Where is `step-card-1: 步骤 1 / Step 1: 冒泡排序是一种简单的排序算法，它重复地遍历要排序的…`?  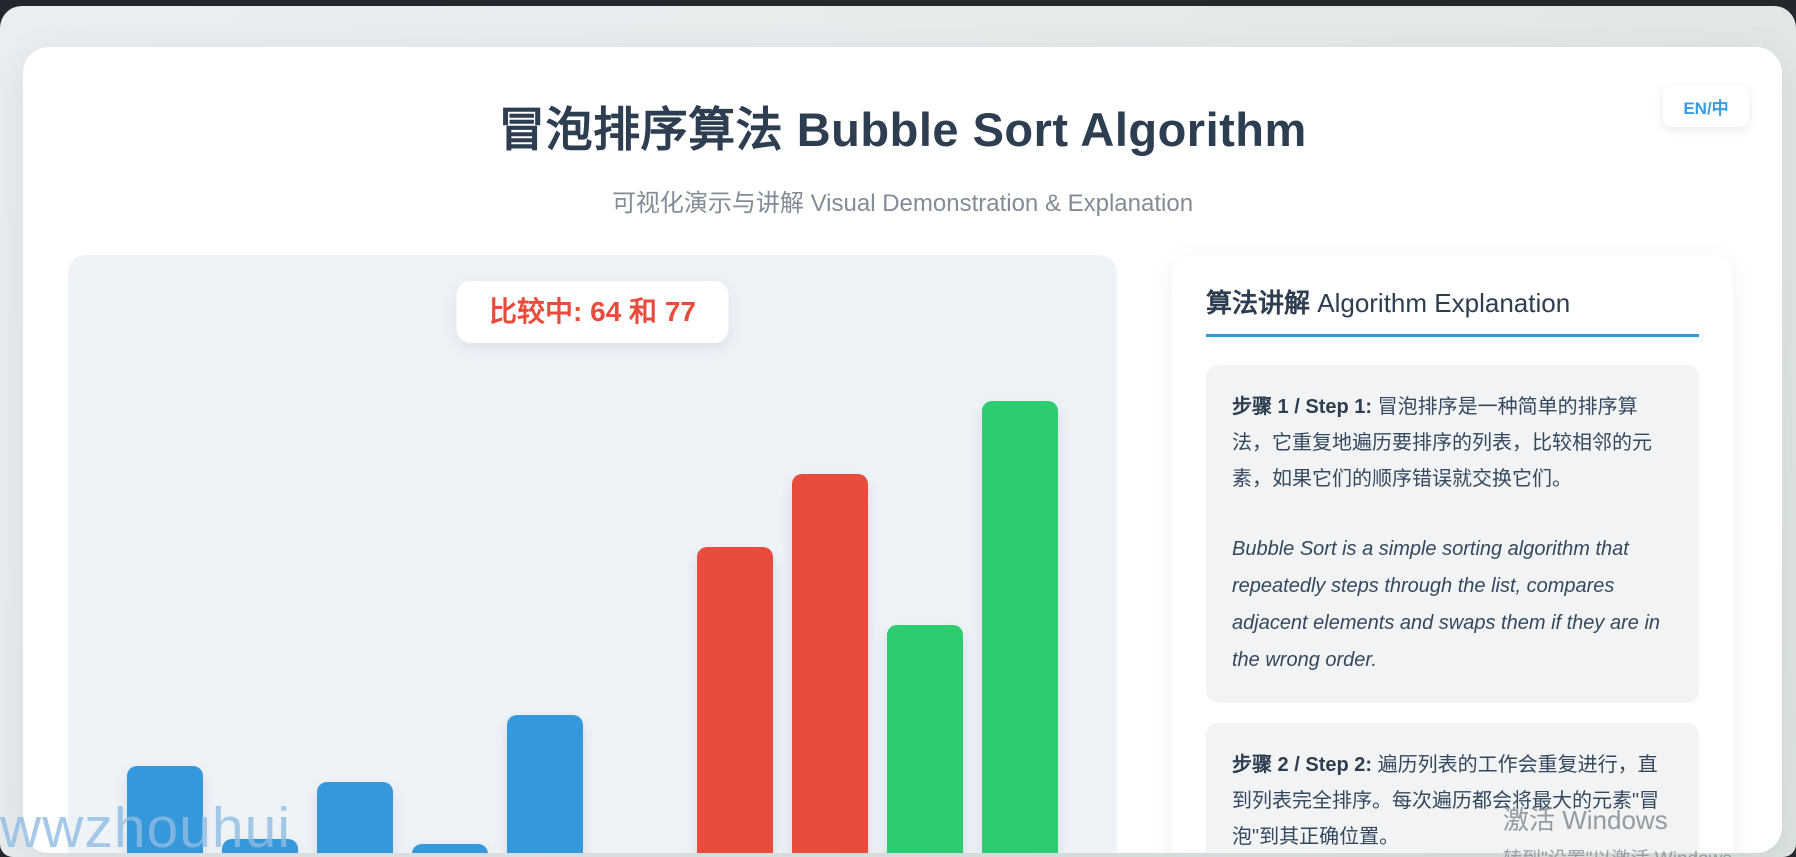 step-card-1: 步骤 1 / Step 1: 冒泡排序是一种简单的排序算法，它重复地遍历要排序的… is located at coordinates (1452, 534).